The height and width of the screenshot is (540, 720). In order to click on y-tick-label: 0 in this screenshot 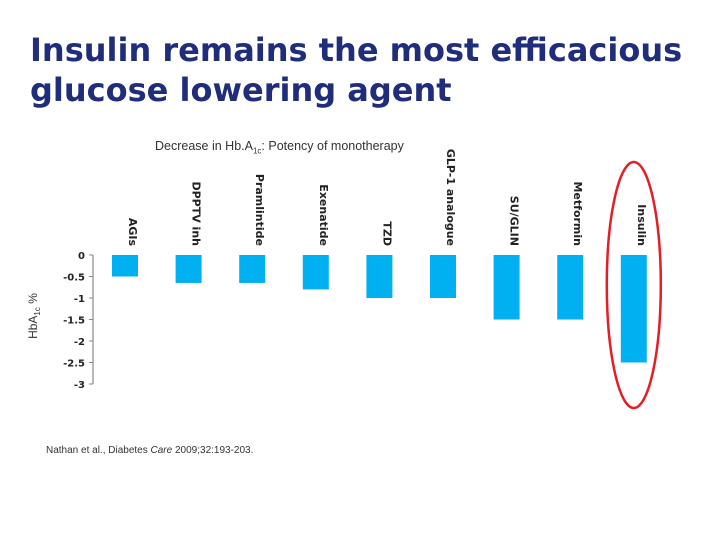, I will do `click(81, 256)`.